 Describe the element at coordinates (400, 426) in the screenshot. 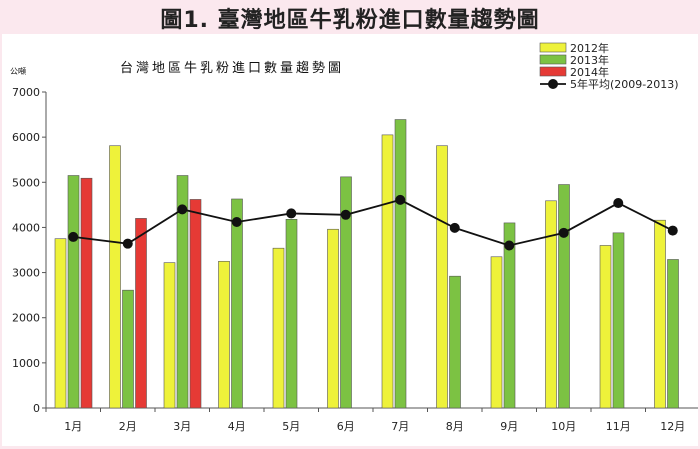

I see `x-tick-label: 7月` at that location.